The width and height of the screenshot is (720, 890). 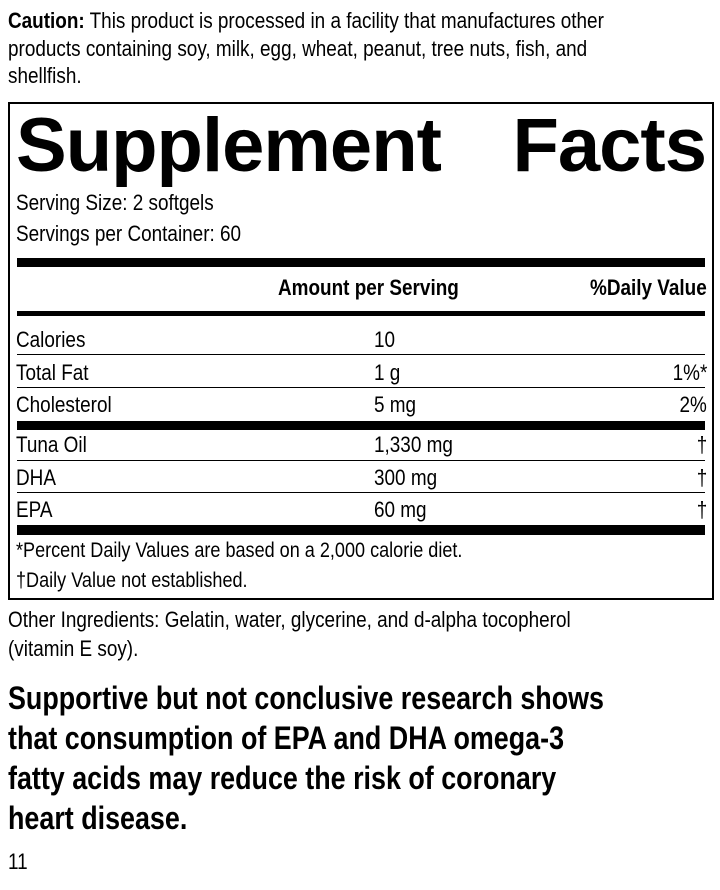 I want to click on nutrient-name: DHA, so click(x=36, y=477).